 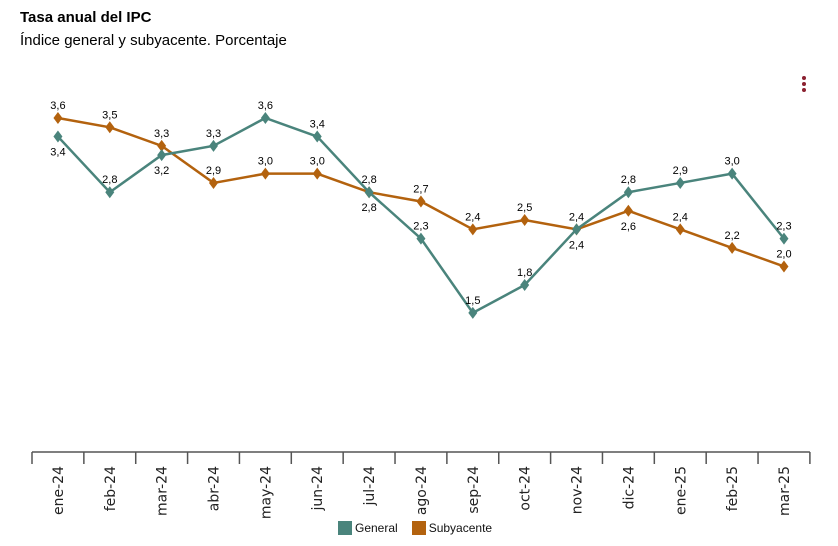 I want to click on data-label: 2,6, so click(x=628, y=227).